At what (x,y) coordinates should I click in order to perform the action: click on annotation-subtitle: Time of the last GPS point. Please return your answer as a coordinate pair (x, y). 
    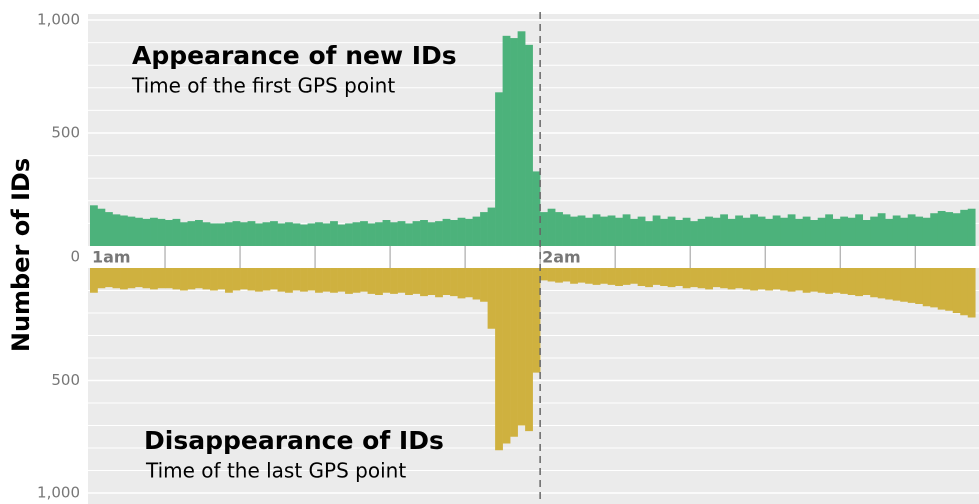
    Looking at the image, I should click on (275, 471).